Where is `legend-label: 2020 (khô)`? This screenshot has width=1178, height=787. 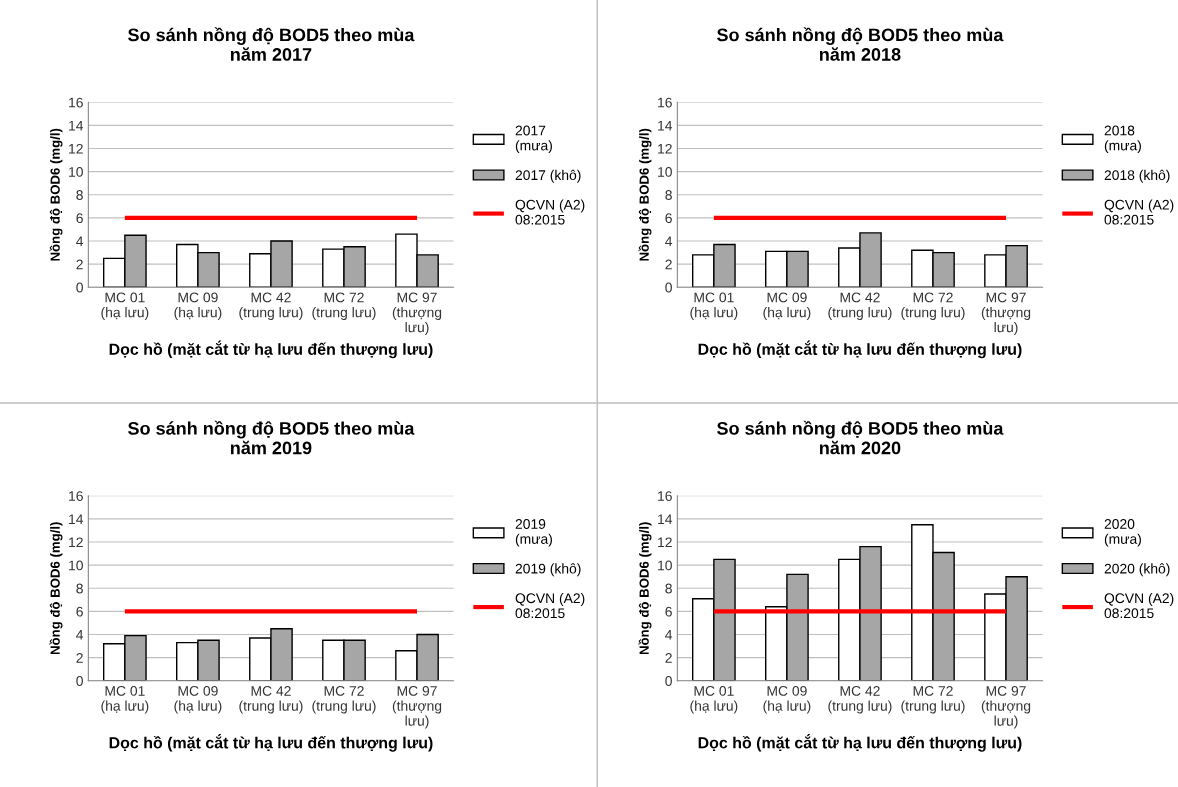 legend-label: 2020 (khô) is located at coordinates (1137, 570).